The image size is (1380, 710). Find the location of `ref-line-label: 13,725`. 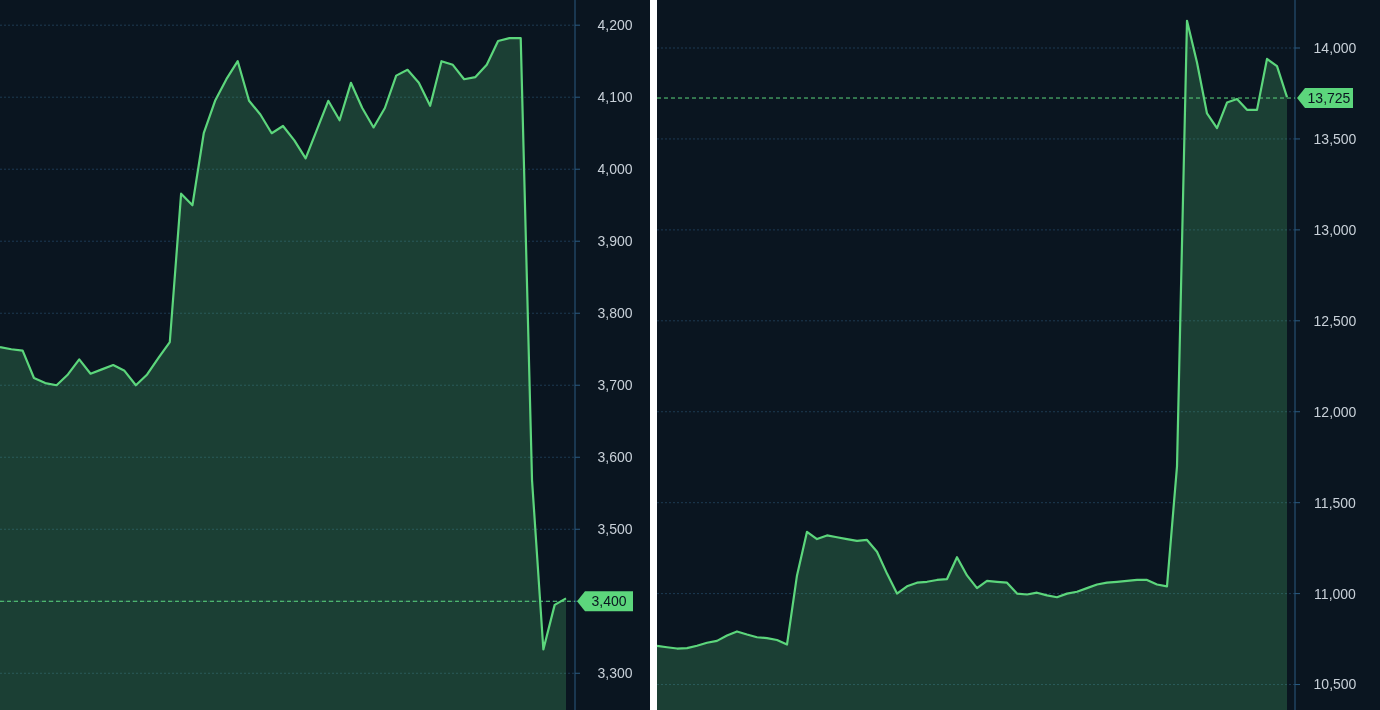

ref-line-label: 13,725 is located at coordinates (1329, 97).